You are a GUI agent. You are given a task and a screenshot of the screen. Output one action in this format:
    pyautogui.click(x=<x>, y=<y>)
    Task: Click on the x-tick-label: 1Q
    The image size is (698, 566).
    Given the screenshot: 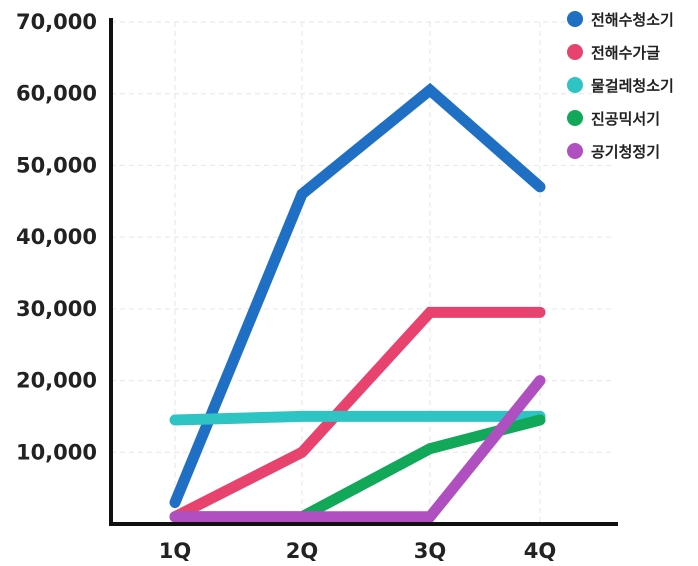 What is the action you would take?
    pyautogui.click(x=175, y=551)
    